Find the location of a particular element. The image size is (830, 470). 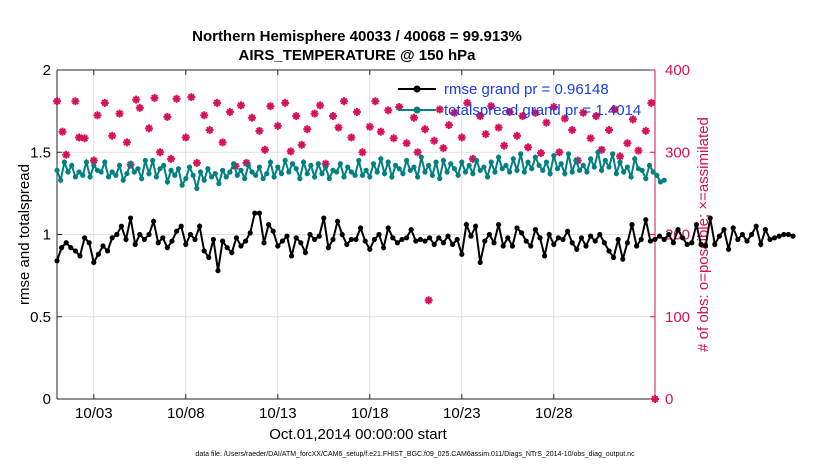

legend-rmse-marker is located at coordinates (417, 89).